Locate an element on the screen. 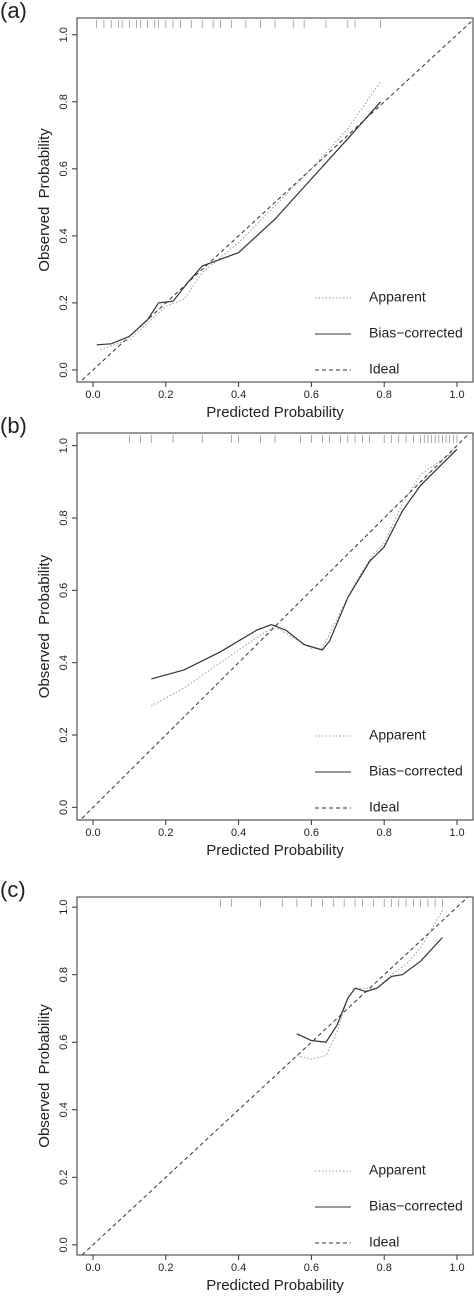  panel-label: (c) is located at coordinates (13, 889).